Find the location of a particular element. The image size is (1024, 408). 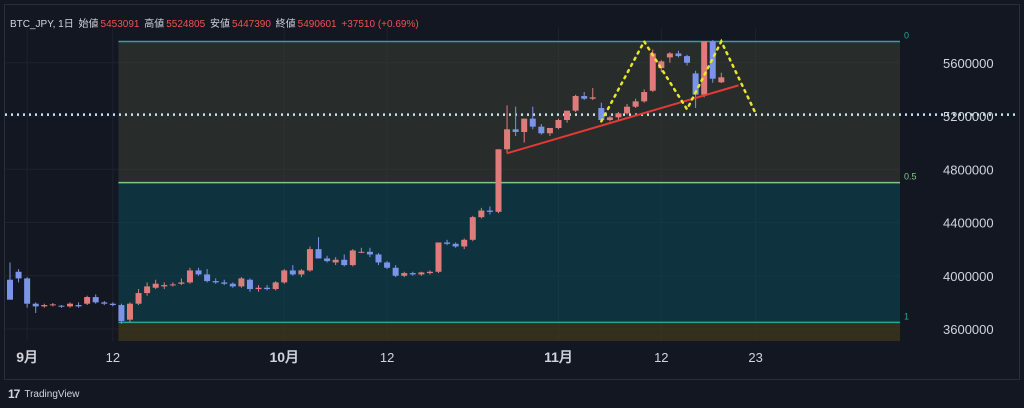

trend-line is located at coordinates (622, 119).